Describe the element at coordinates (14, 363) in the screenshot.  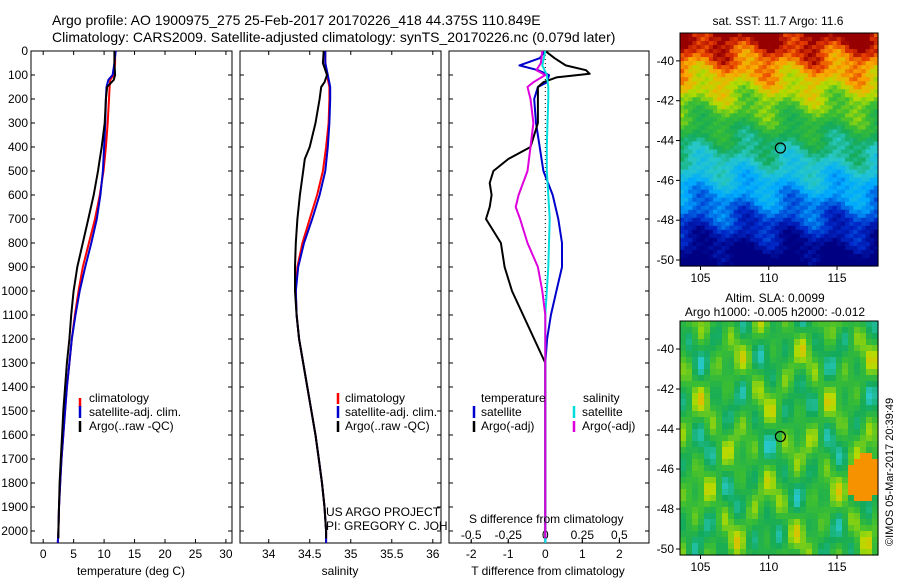
I see `y-tick-label: 1300` at that location.